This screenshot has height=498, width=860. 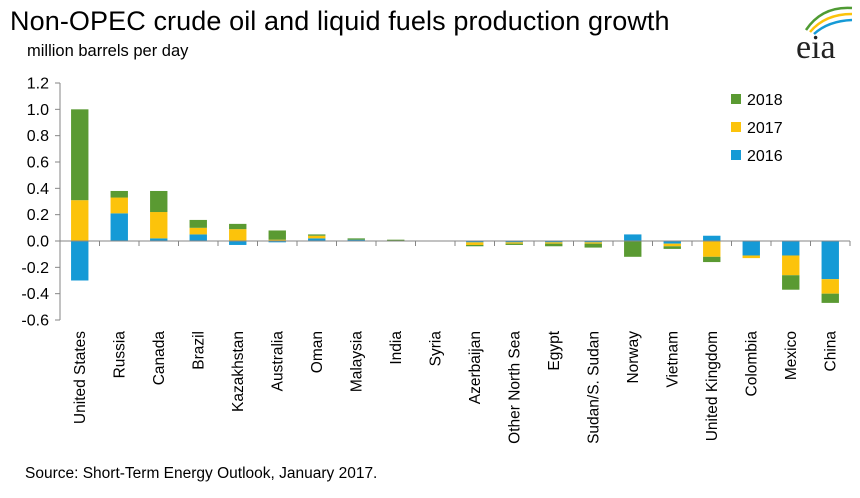 What do you see at coordinates (277, 240) in the screenshot?
I see `bar-2017-australia` at bounding box center [277, 240].